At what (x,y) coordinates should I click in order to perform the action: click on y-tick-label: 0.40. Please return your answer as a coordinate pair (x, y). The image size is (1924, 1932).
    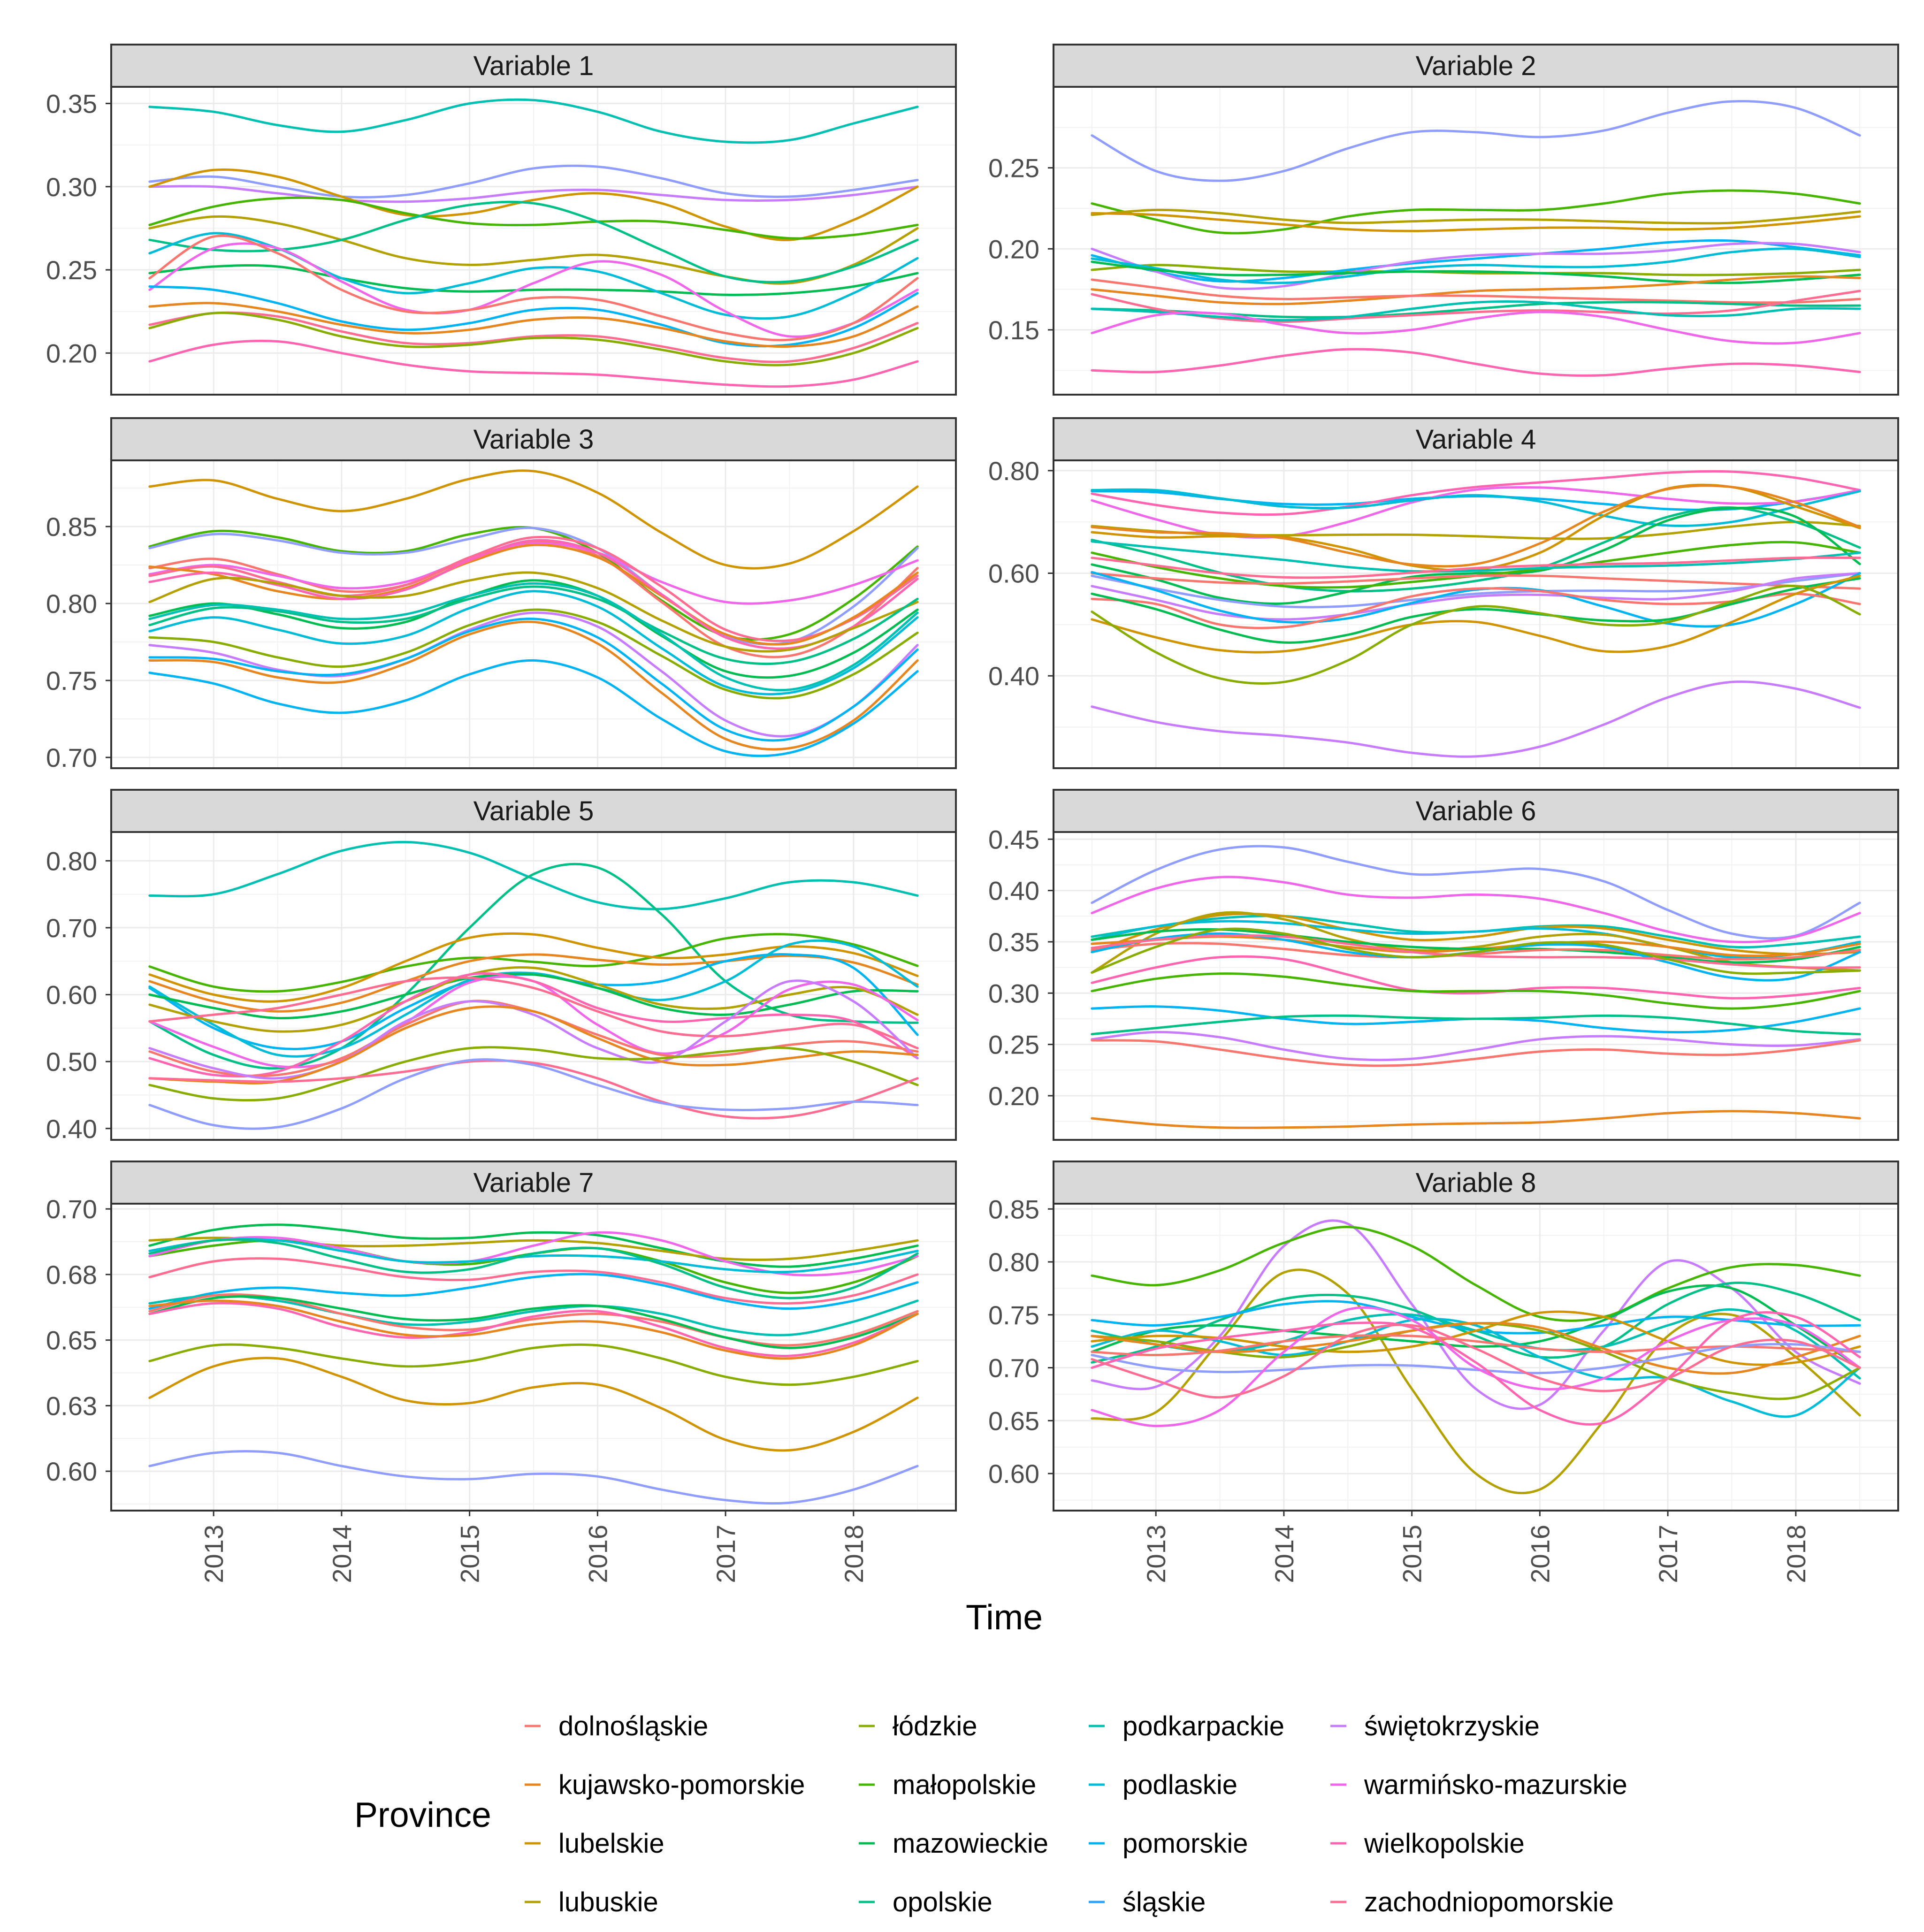
    Looking at the image, I should click on (1013, 891).